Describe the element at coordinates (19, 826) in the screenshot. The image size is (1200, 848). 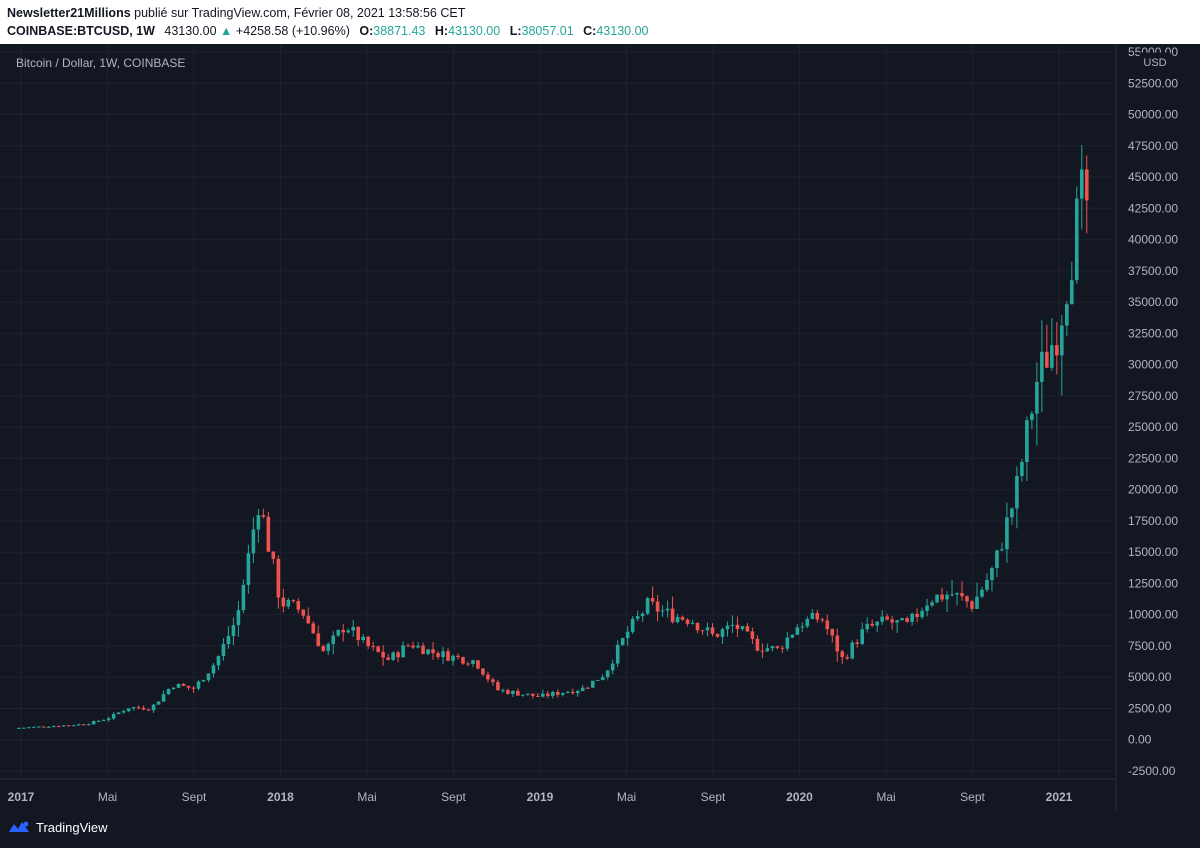
I see `tradingview-logo-icon` at that location.